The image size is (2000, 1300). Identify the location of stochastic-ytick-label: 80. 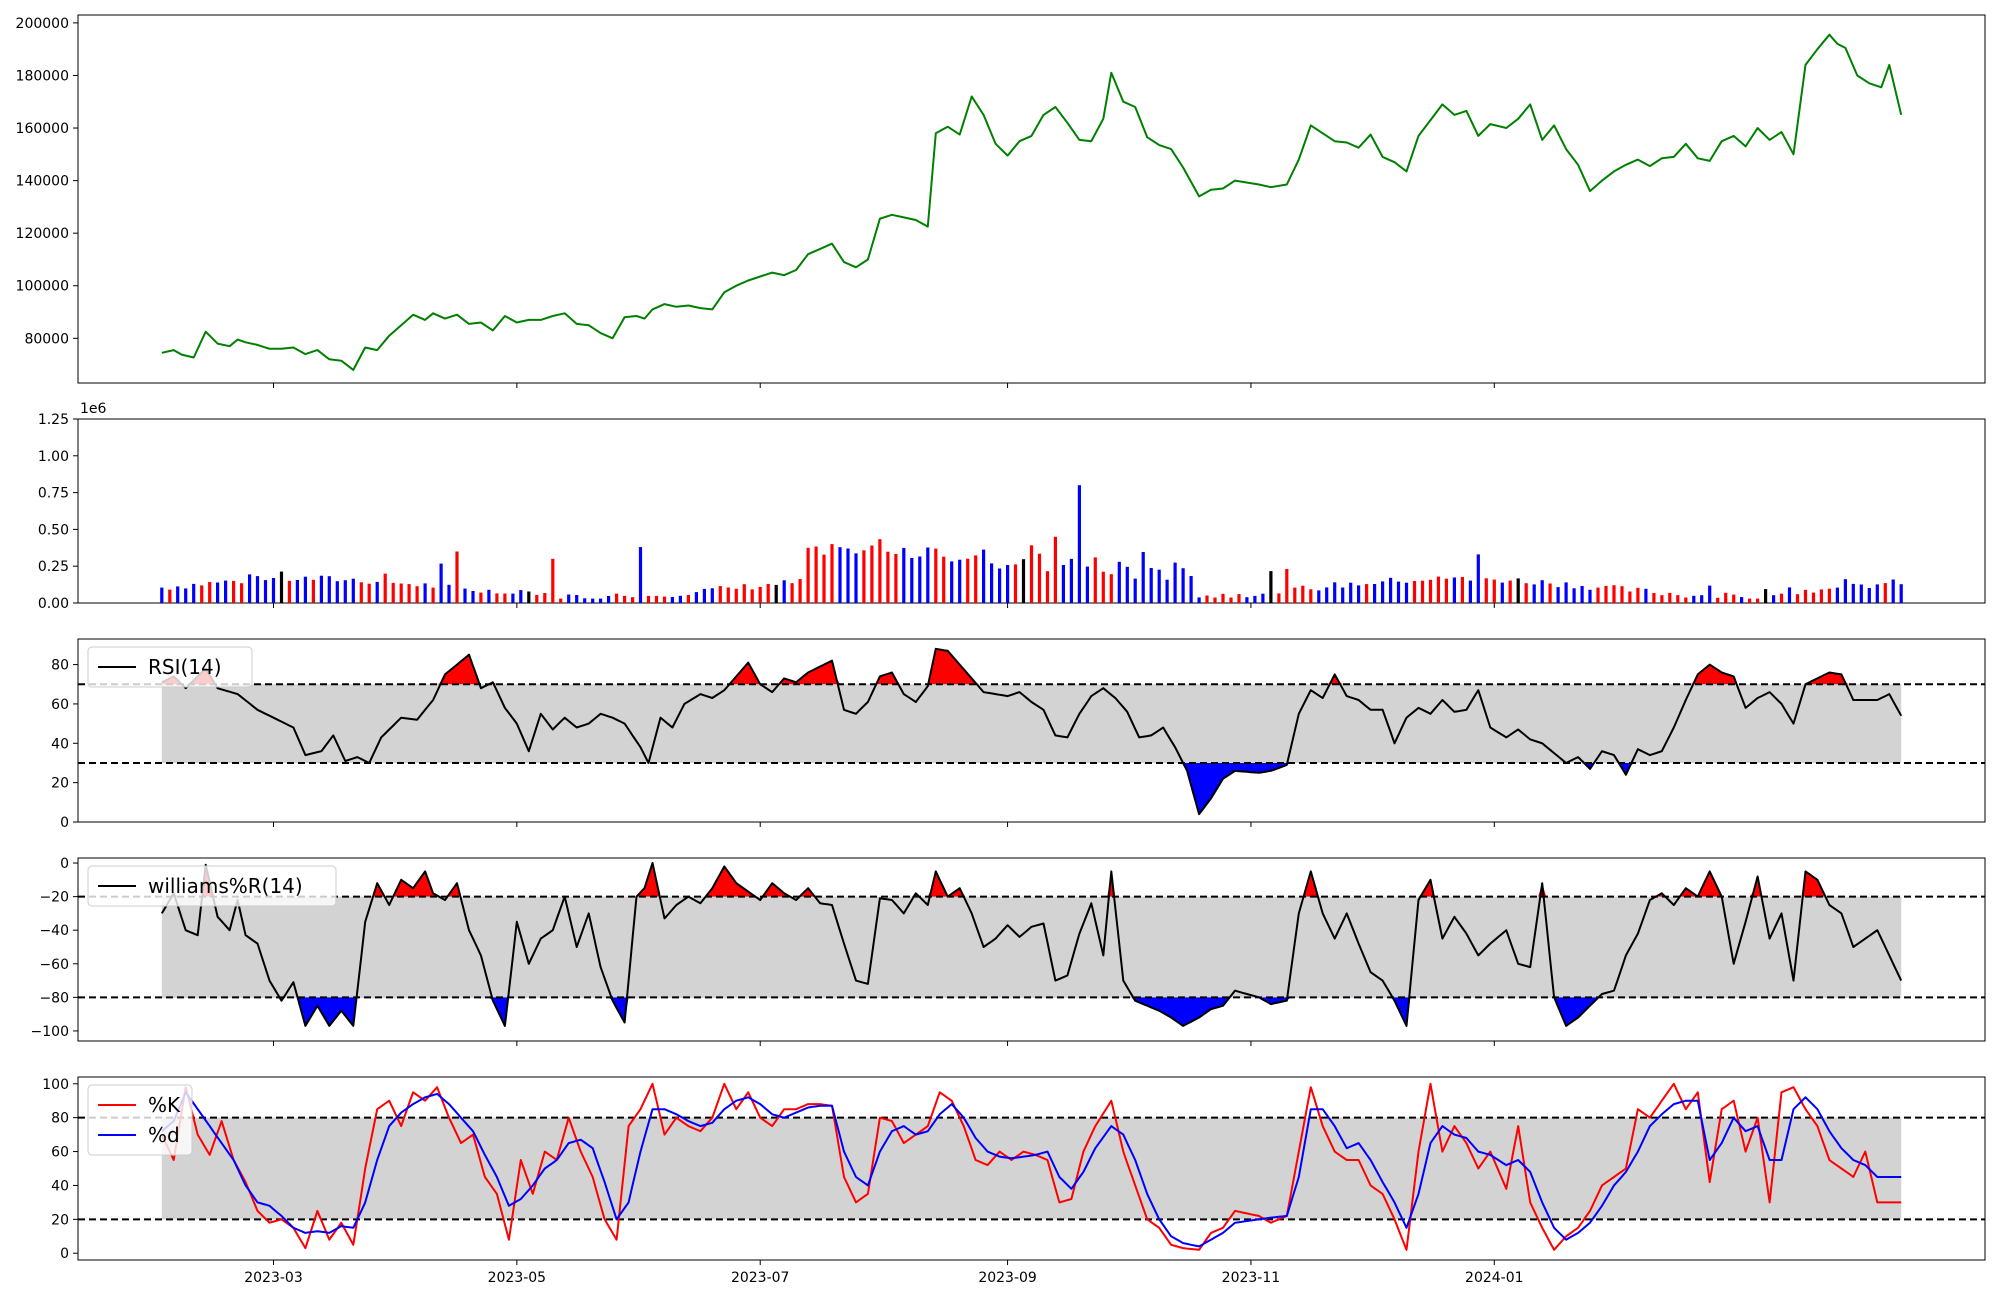
(60, 1119).